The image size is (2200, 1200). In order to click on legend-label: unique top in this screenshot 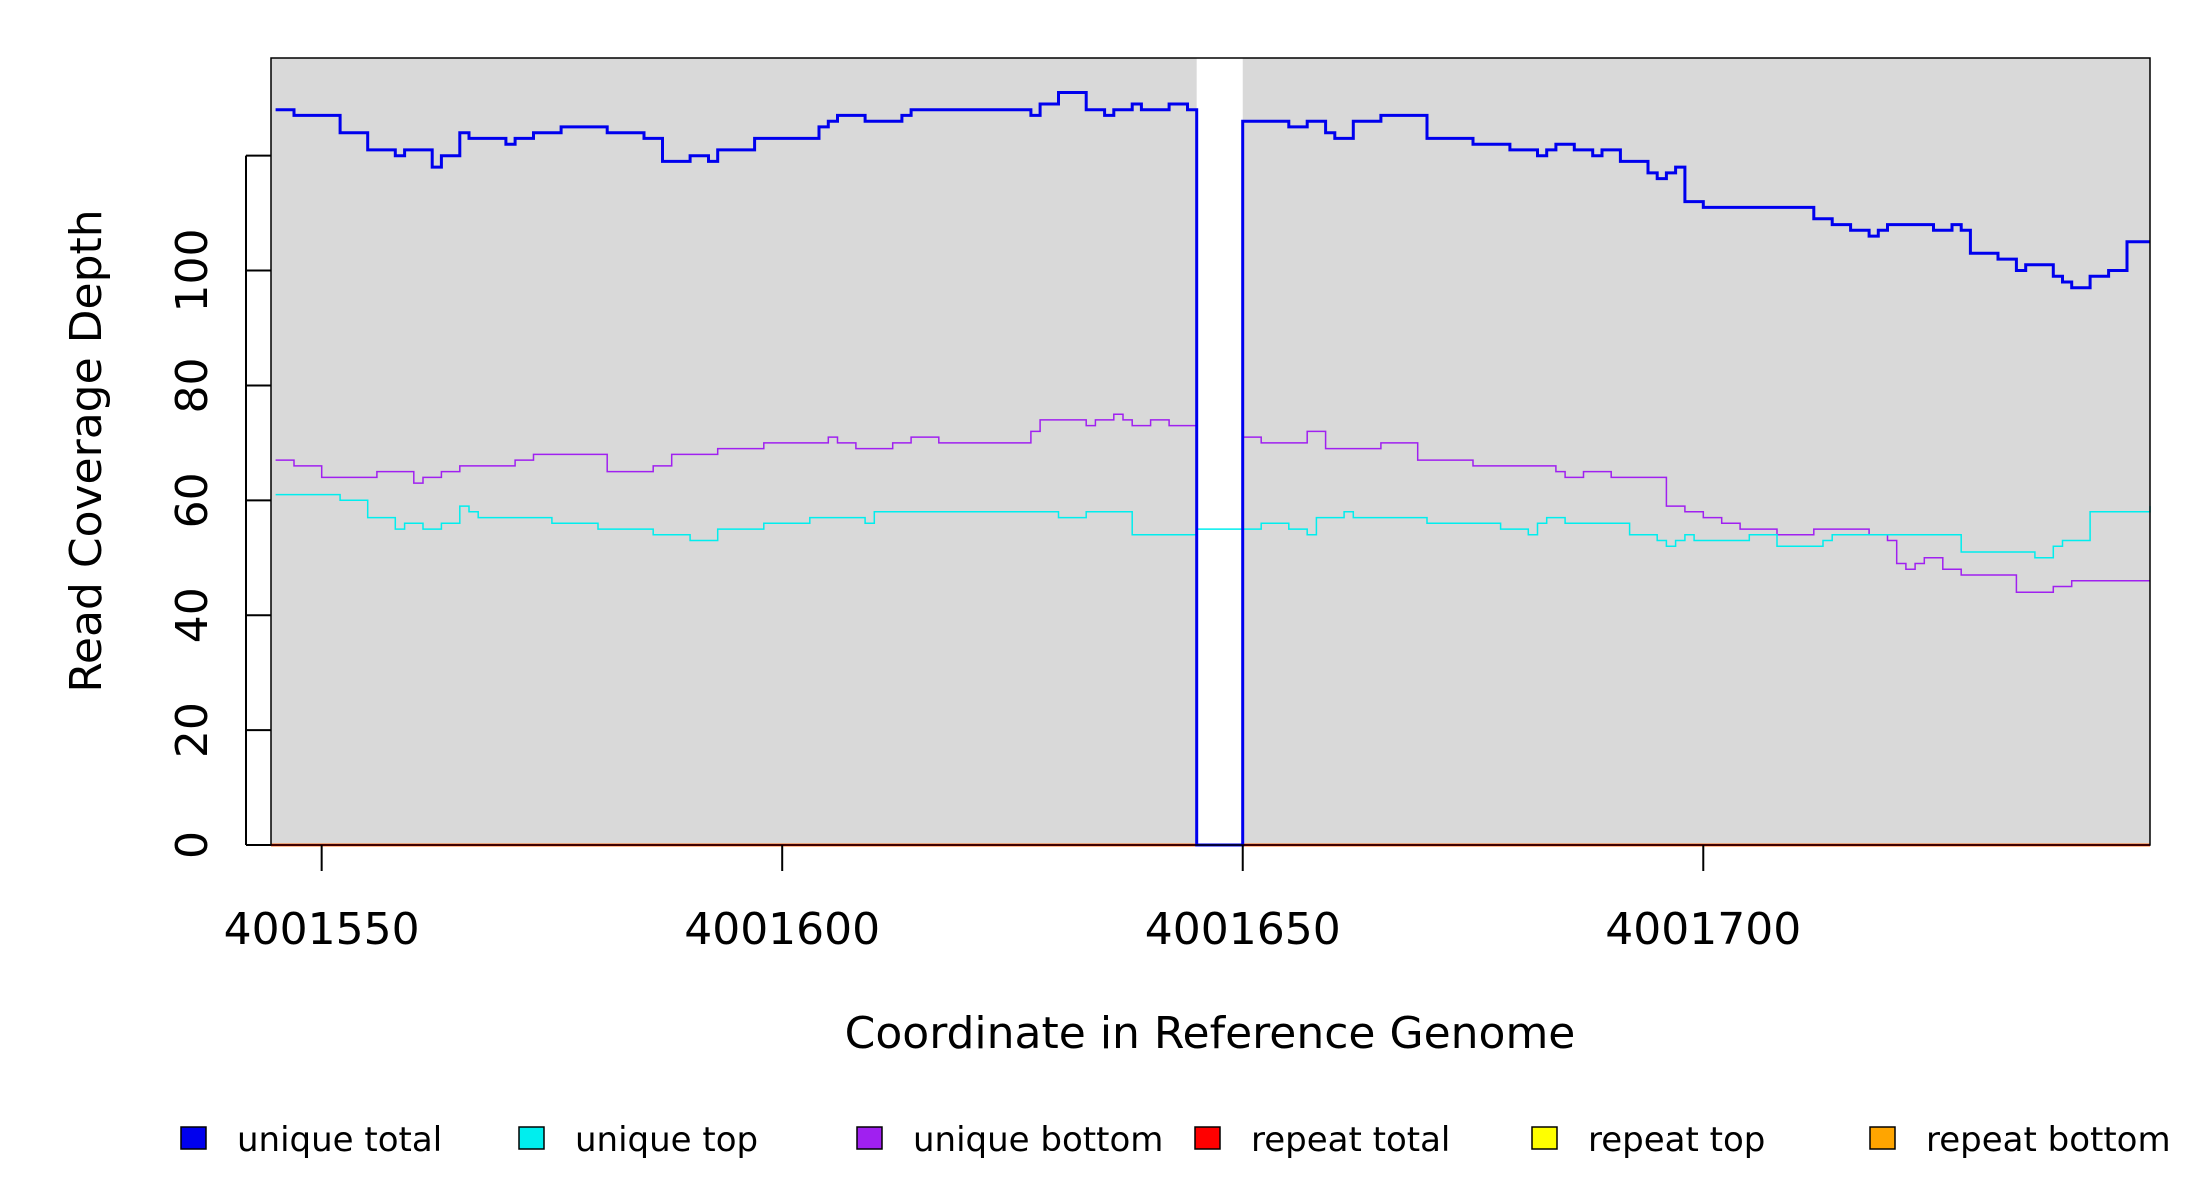, I will do `click(666, 1140)`.